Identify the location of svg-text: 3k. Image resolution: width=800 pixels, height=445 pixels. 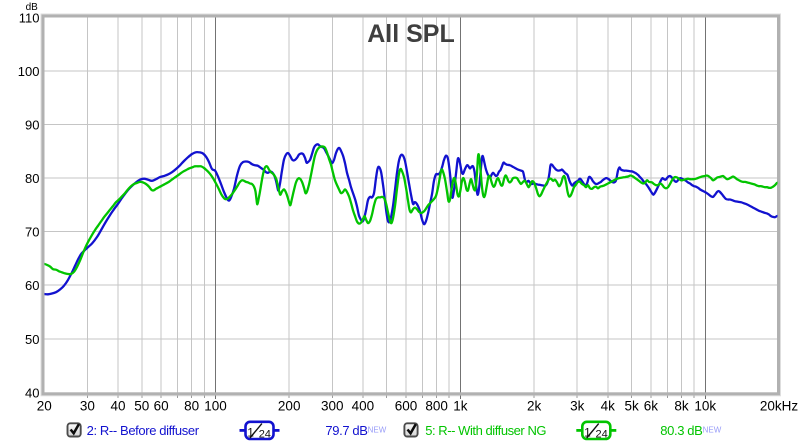
(577, 405).